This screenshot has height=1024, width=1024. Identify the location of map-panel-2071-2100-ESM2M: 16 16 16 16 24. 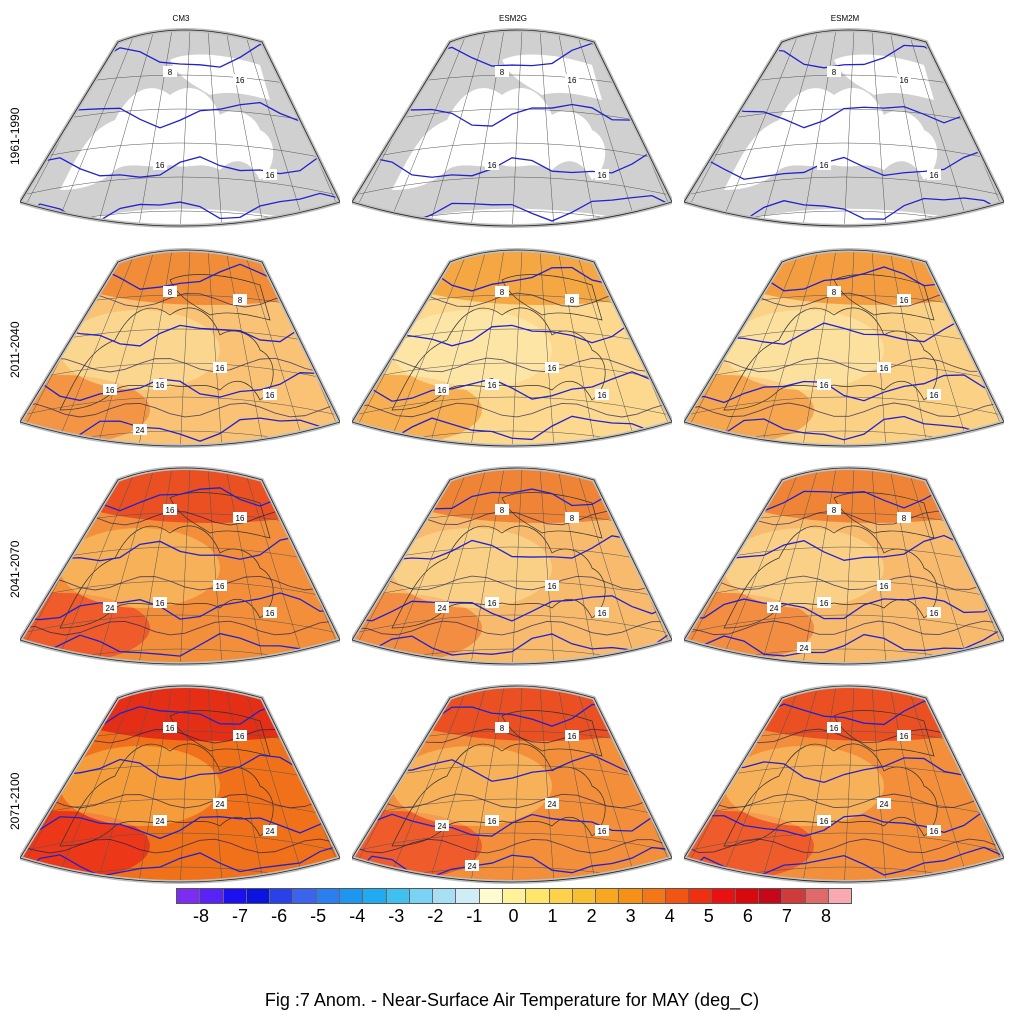
(844, 781).